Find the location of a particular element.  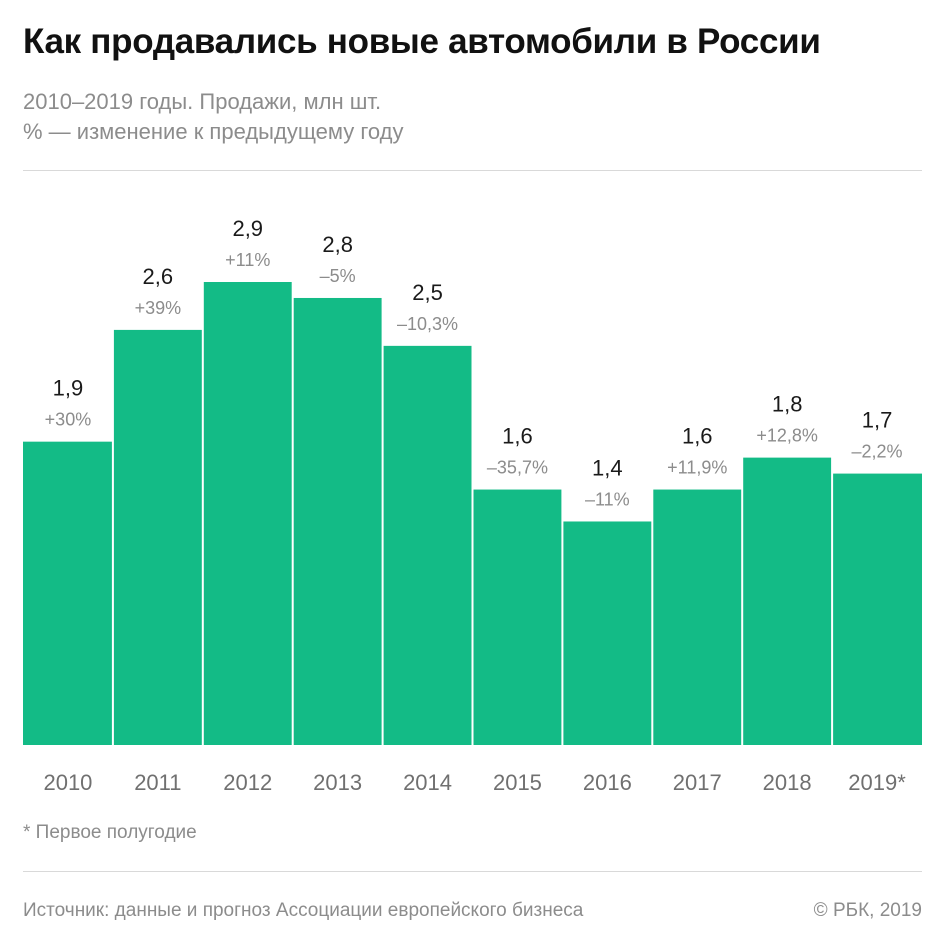

value-label: 2,9 is located at coordinates (247, 228).